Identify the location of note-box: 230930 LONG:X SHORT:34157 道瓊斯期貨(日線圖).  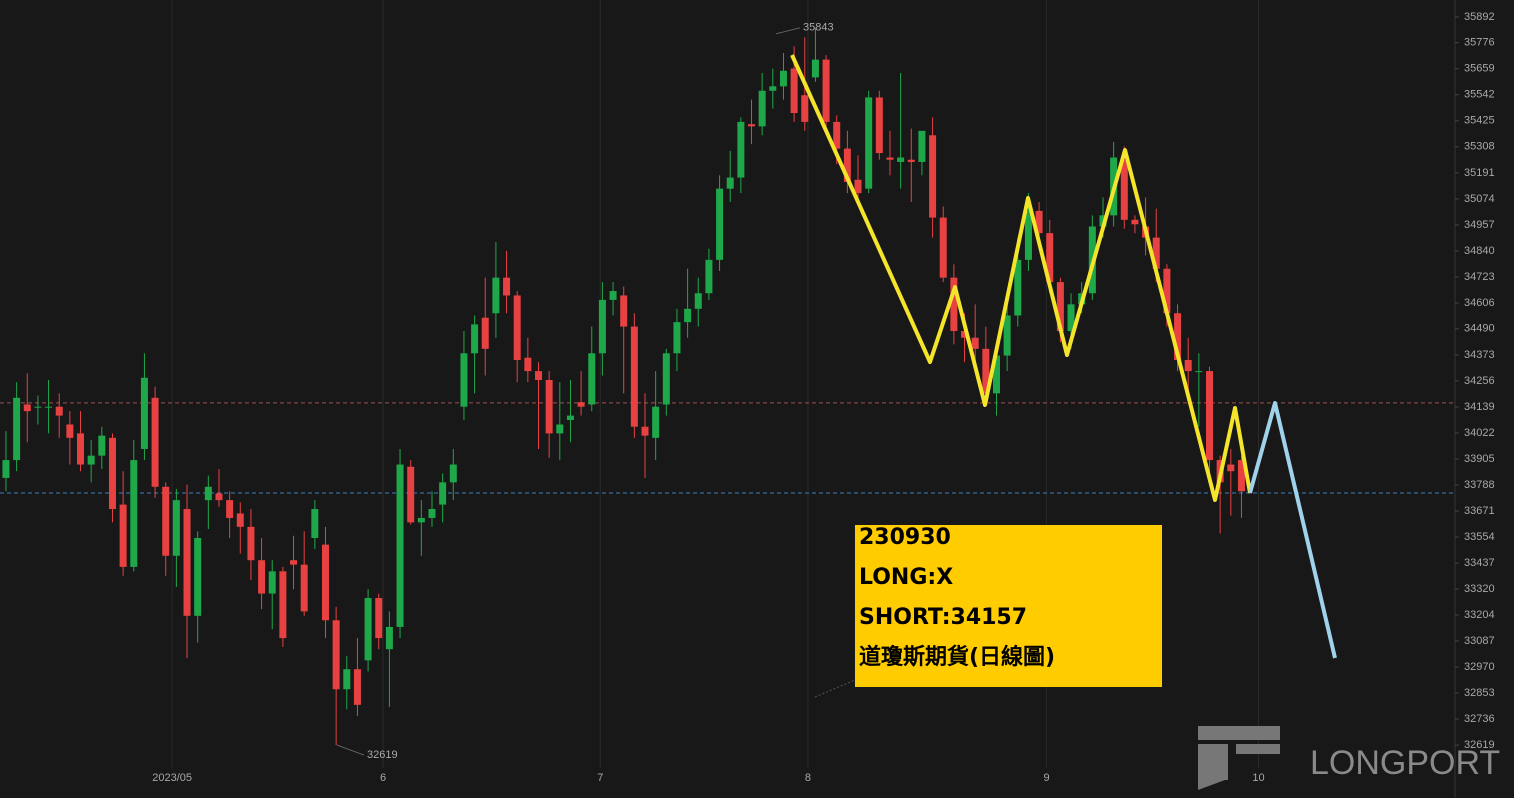
(1008, 606).